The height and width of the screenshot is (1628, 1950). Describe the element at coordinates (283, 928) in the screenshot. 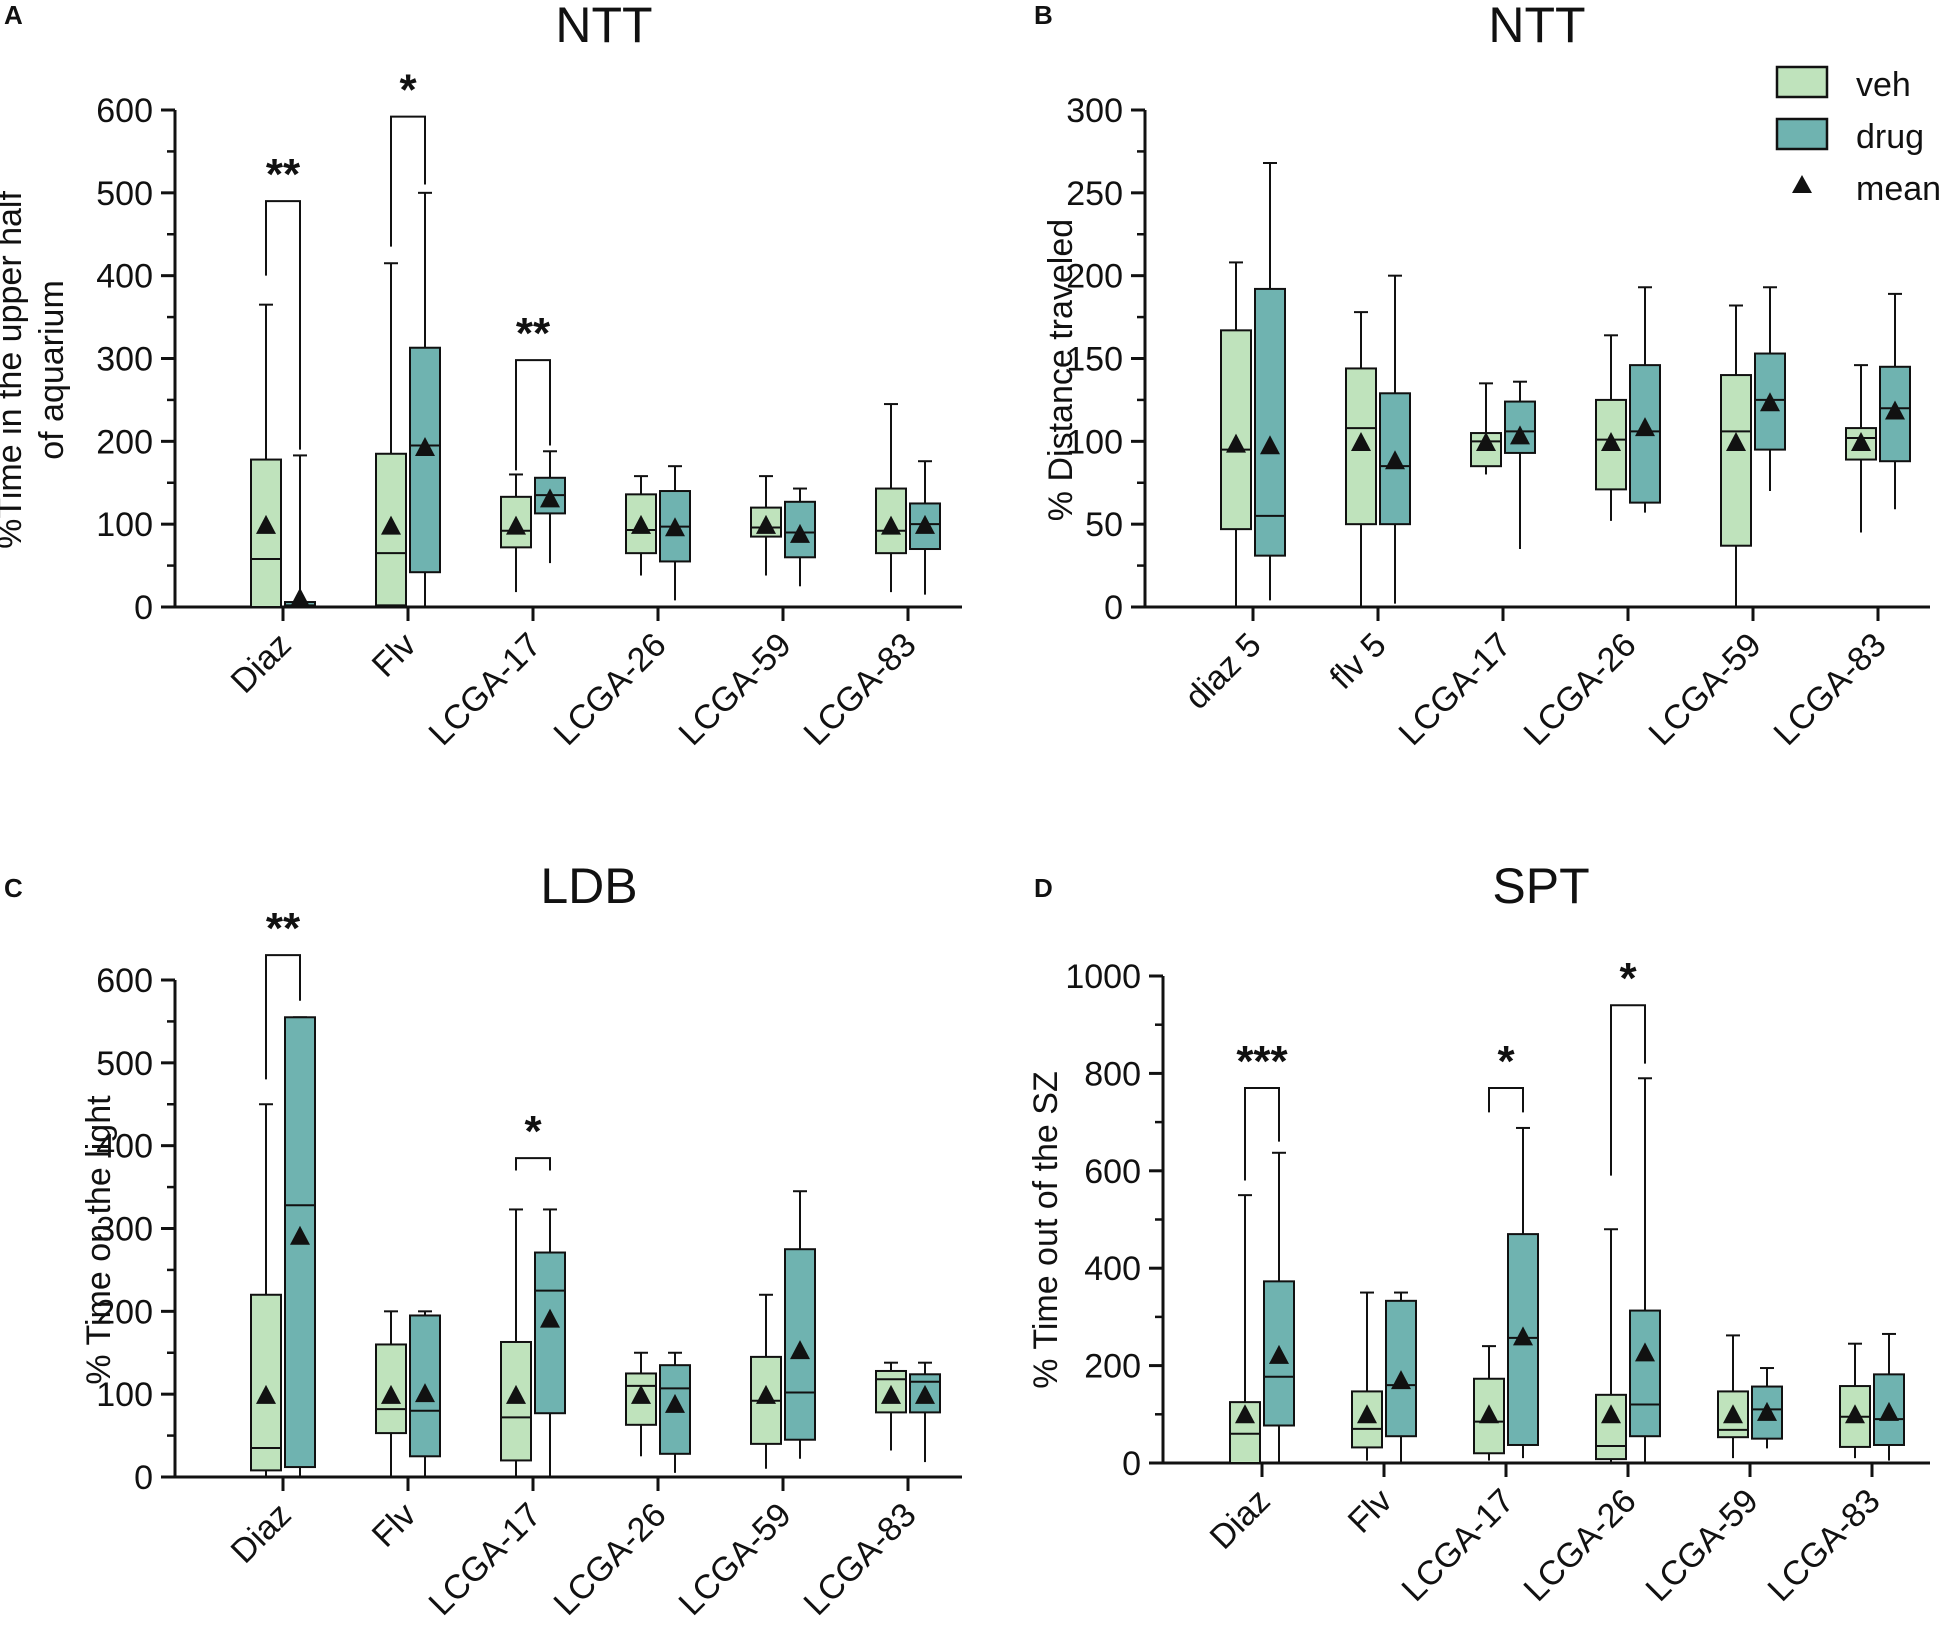

I see `significance-label-c: **` at that location.